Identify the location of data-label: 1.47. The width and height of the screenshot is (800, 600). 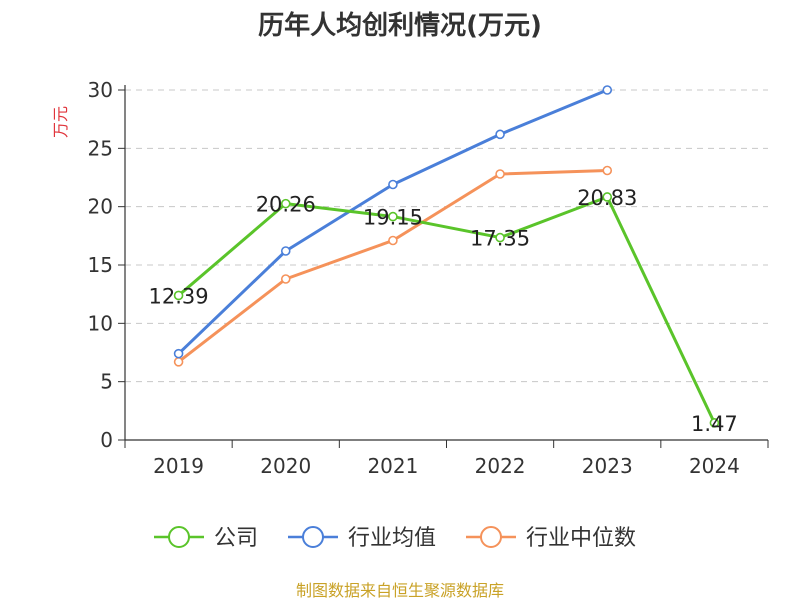
(714, 424).